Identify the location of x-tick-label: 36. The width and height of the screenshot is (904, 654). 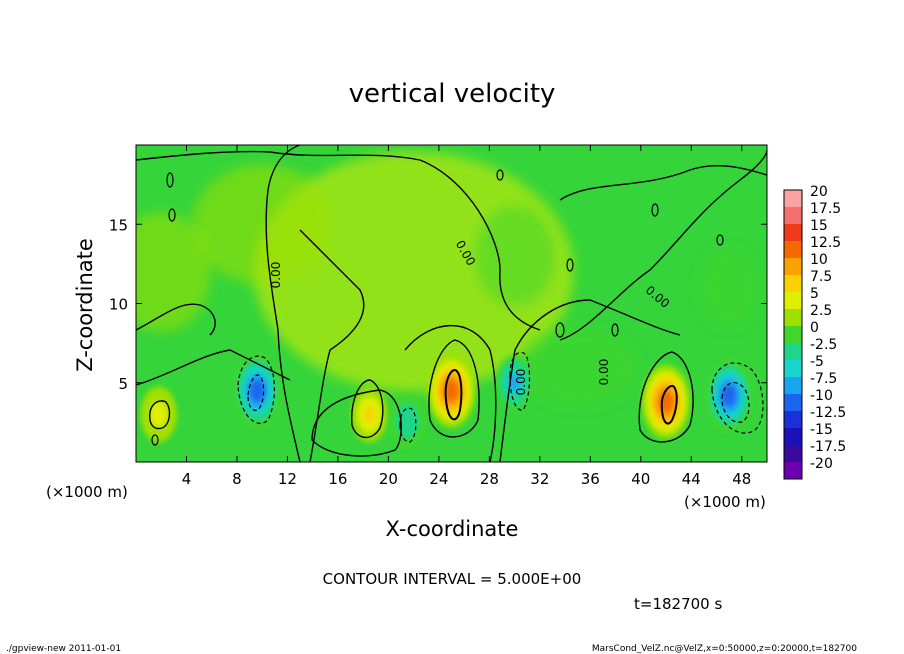
(590, 479).